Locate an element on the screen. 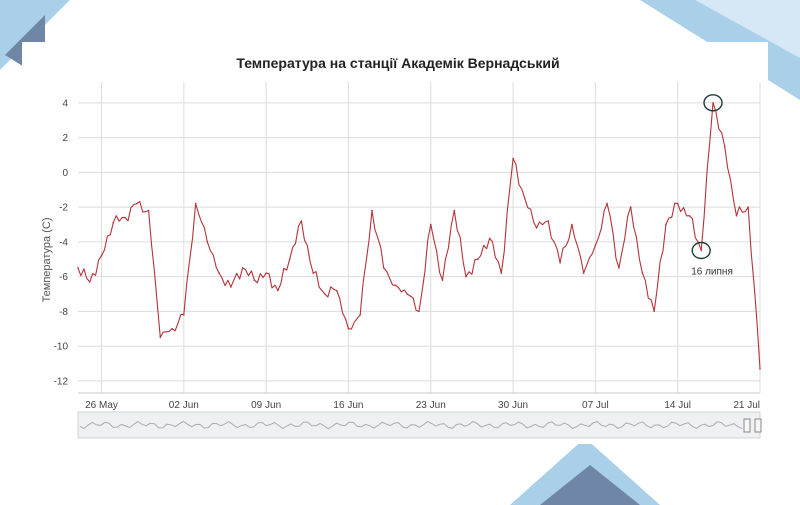 The width and height of the screenshot is (800, 505). navigator-series is located at coordinates (411, 425).